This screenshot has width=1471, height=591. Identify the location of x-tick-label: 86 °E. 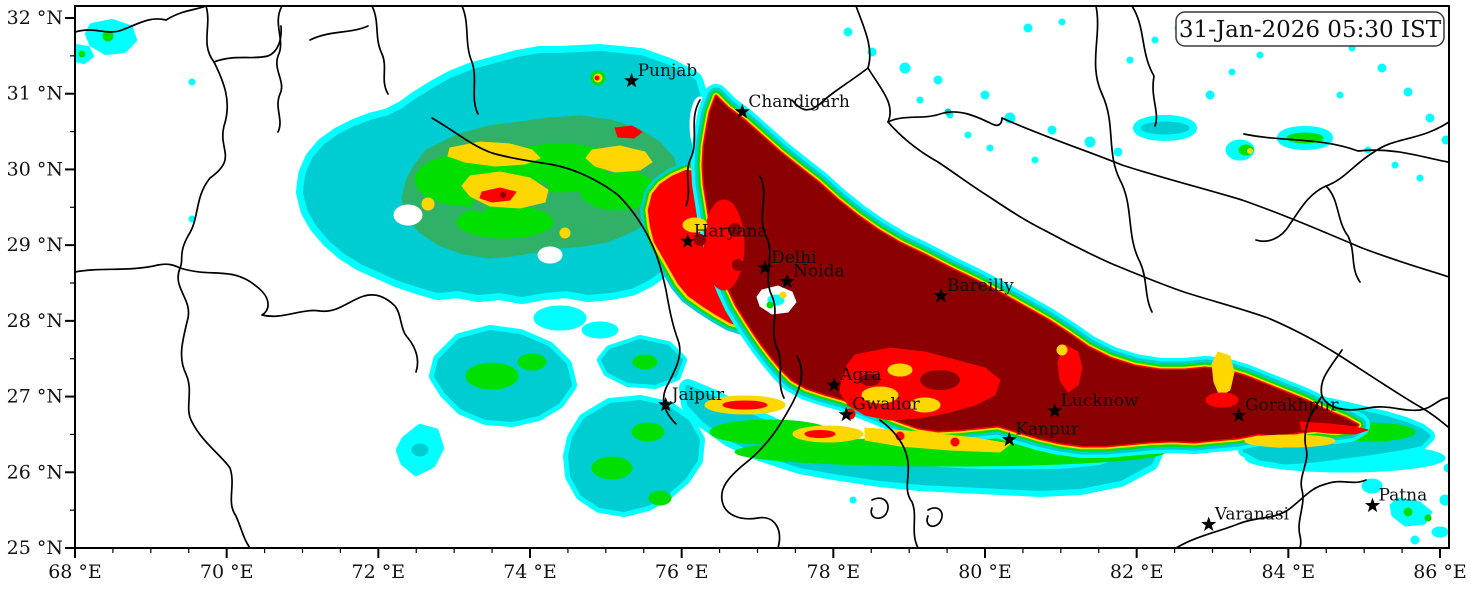
(1440, 572).